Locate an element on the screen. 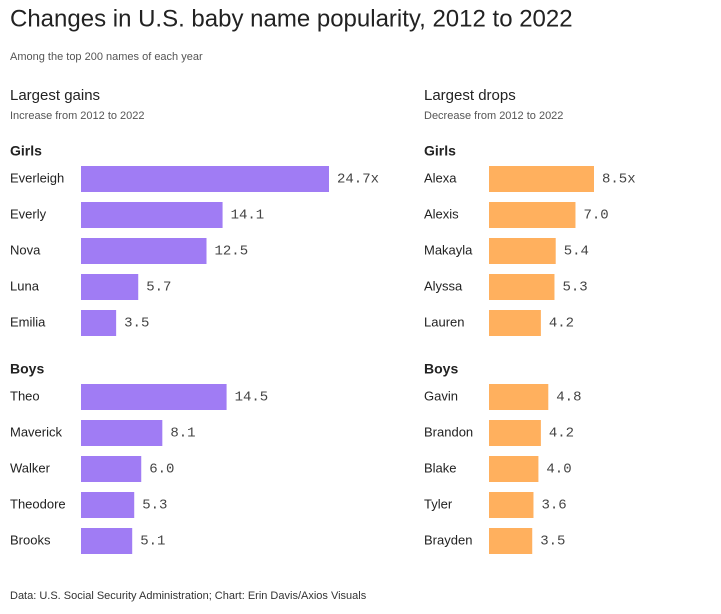 This screenshot has height=614, width=721. value-label: 24.7x is located at coordinates (358, 180).